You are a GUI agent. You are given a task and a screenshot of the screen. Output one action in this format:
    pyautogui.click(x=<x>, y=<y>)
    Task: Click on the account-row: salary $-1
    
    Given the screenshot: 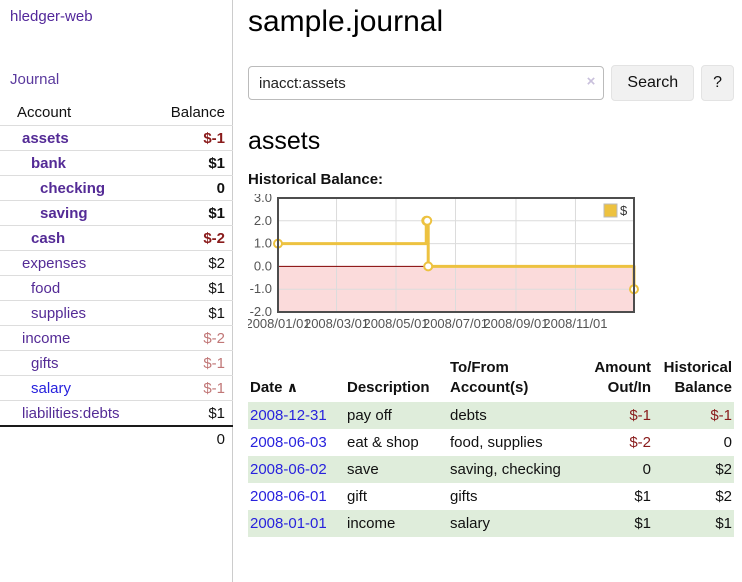 What is the action you would take?
    pyautogui.click(x=116, y=387)
    